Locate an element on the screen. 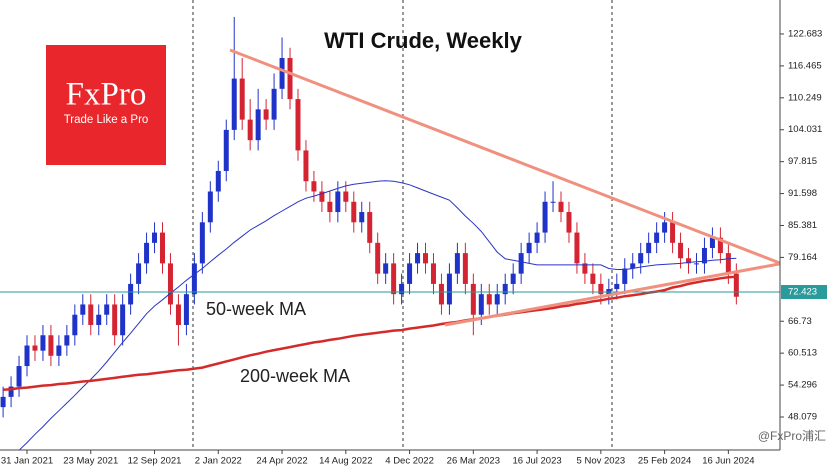 This screenshot has width=835, height=470. y-tick-label: 54.296 is located at coordinates (802, 385).